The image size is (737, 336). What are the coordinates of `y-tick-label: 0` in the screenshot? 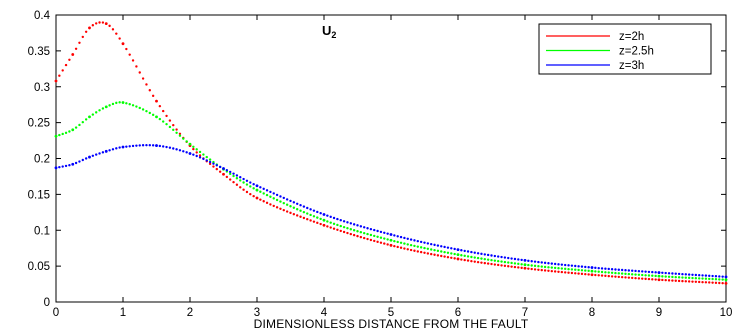 It's located at (47, 303).